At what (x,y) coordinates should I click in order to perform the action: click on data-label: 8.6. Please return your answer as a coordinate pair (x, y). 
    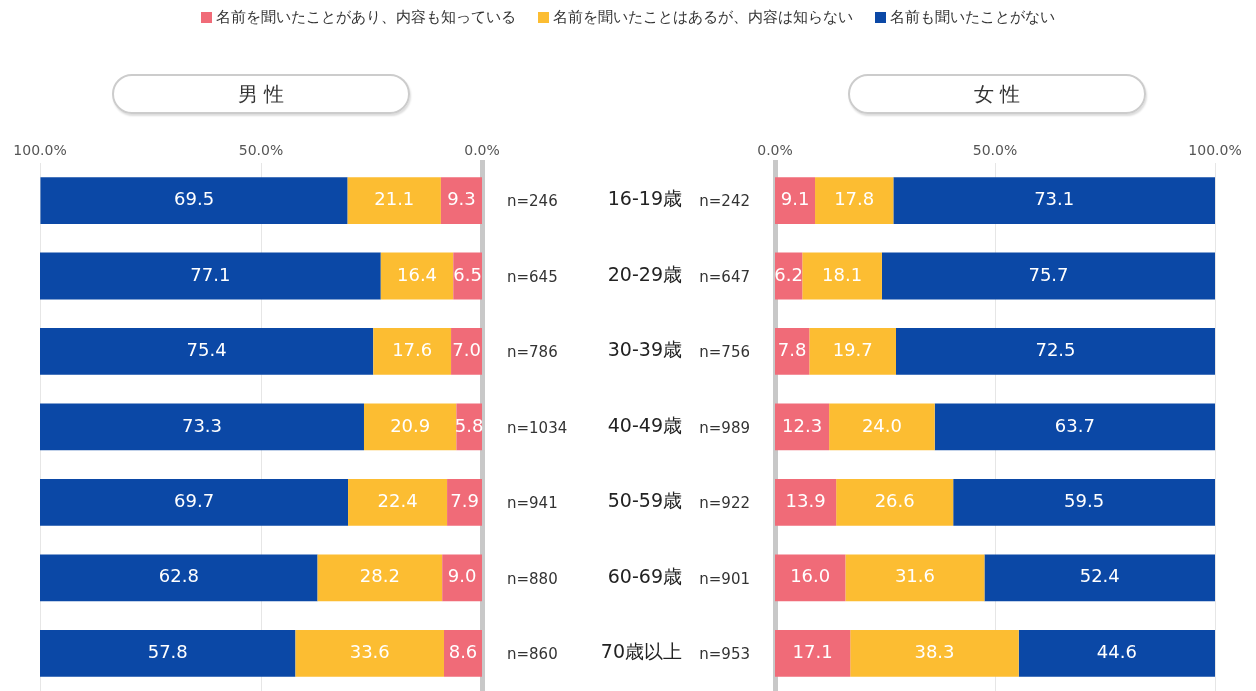
    Looking at the image, I should click on (463, 651).